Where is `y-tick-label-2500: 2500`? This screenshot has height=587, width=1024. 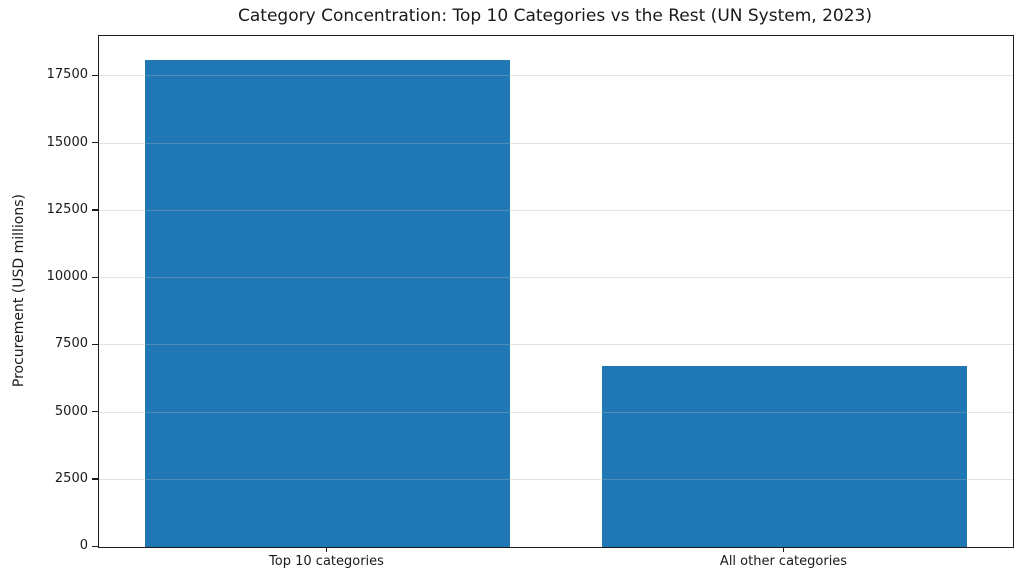 y-tick-label-2500: 2500 is located at coordinates (71, 478).